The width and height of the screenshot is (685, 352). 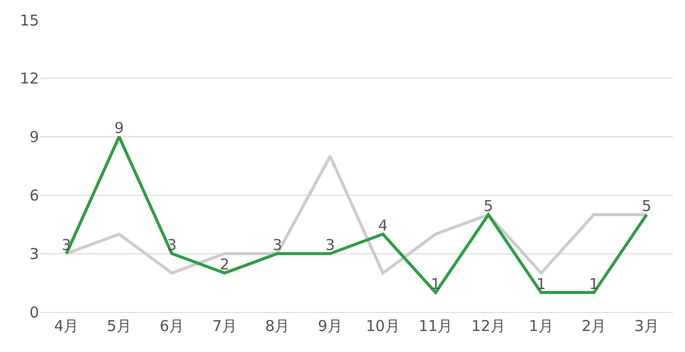 I want to click on data-label: 9, so click(x=119, y=128).